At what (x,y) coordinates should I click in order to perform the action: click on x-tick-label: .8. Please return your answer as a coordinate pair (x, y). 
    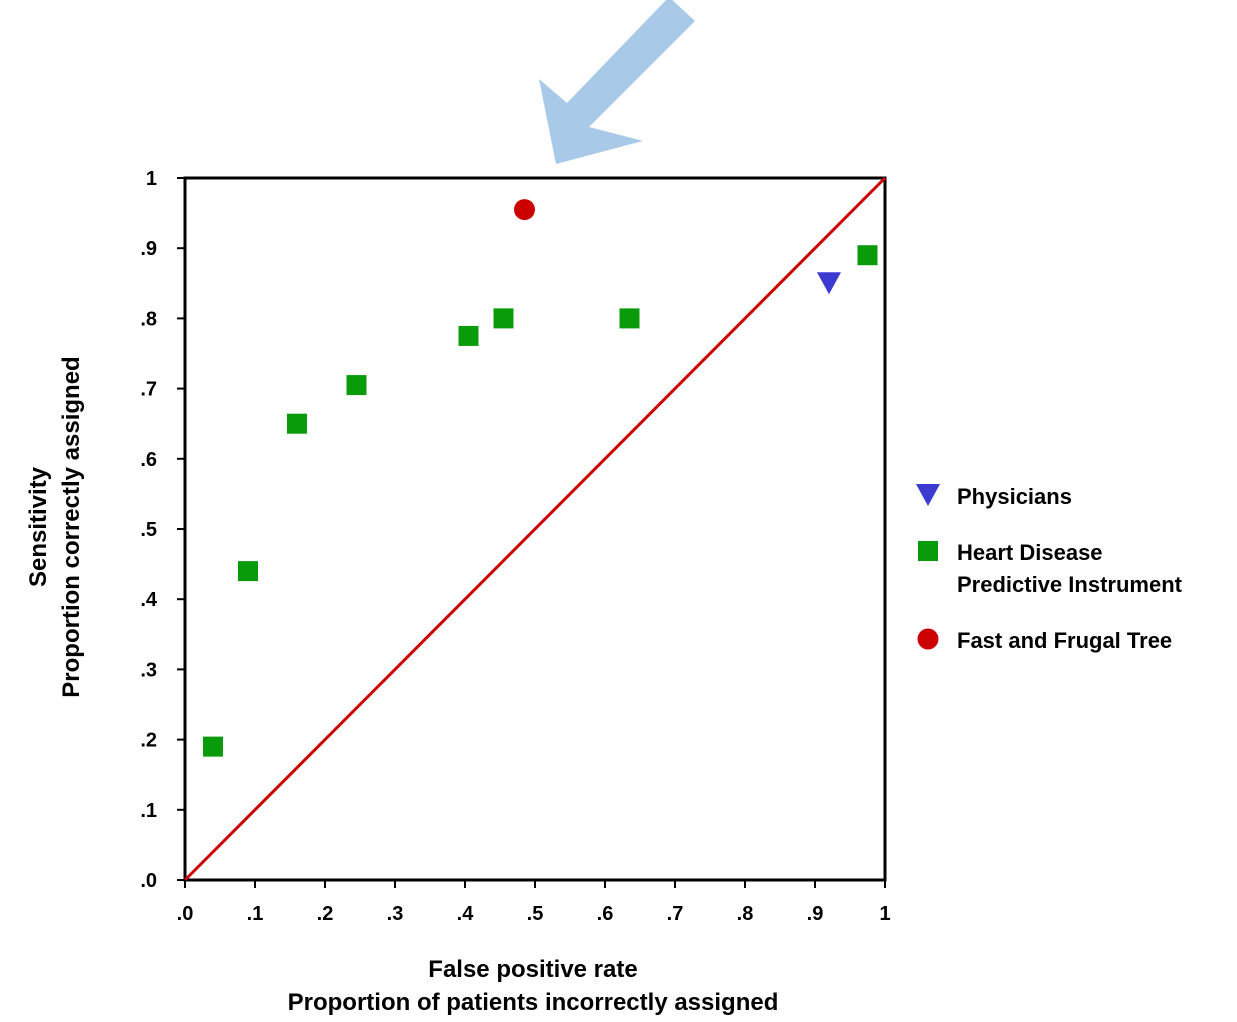
    Looking at the image, I should click on (745, 914).